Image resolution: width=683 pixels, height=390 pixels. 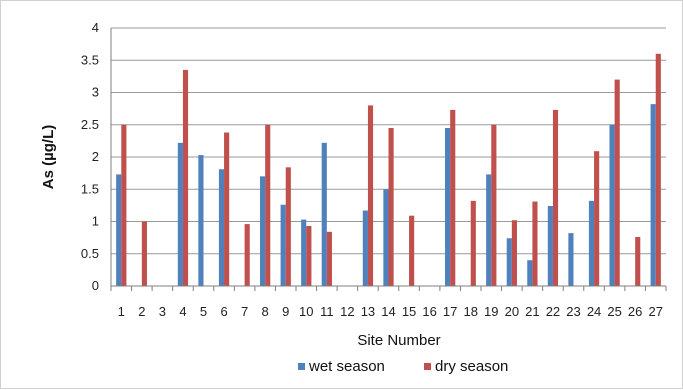 I want to click on y-tick-label: 1, so click(x=95, y=221).